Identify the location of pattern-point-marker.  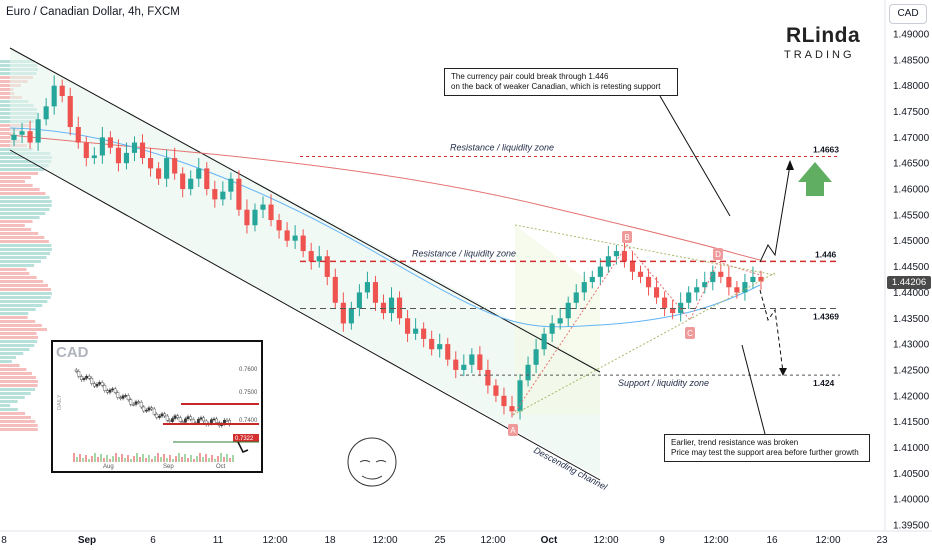
(513, 430).